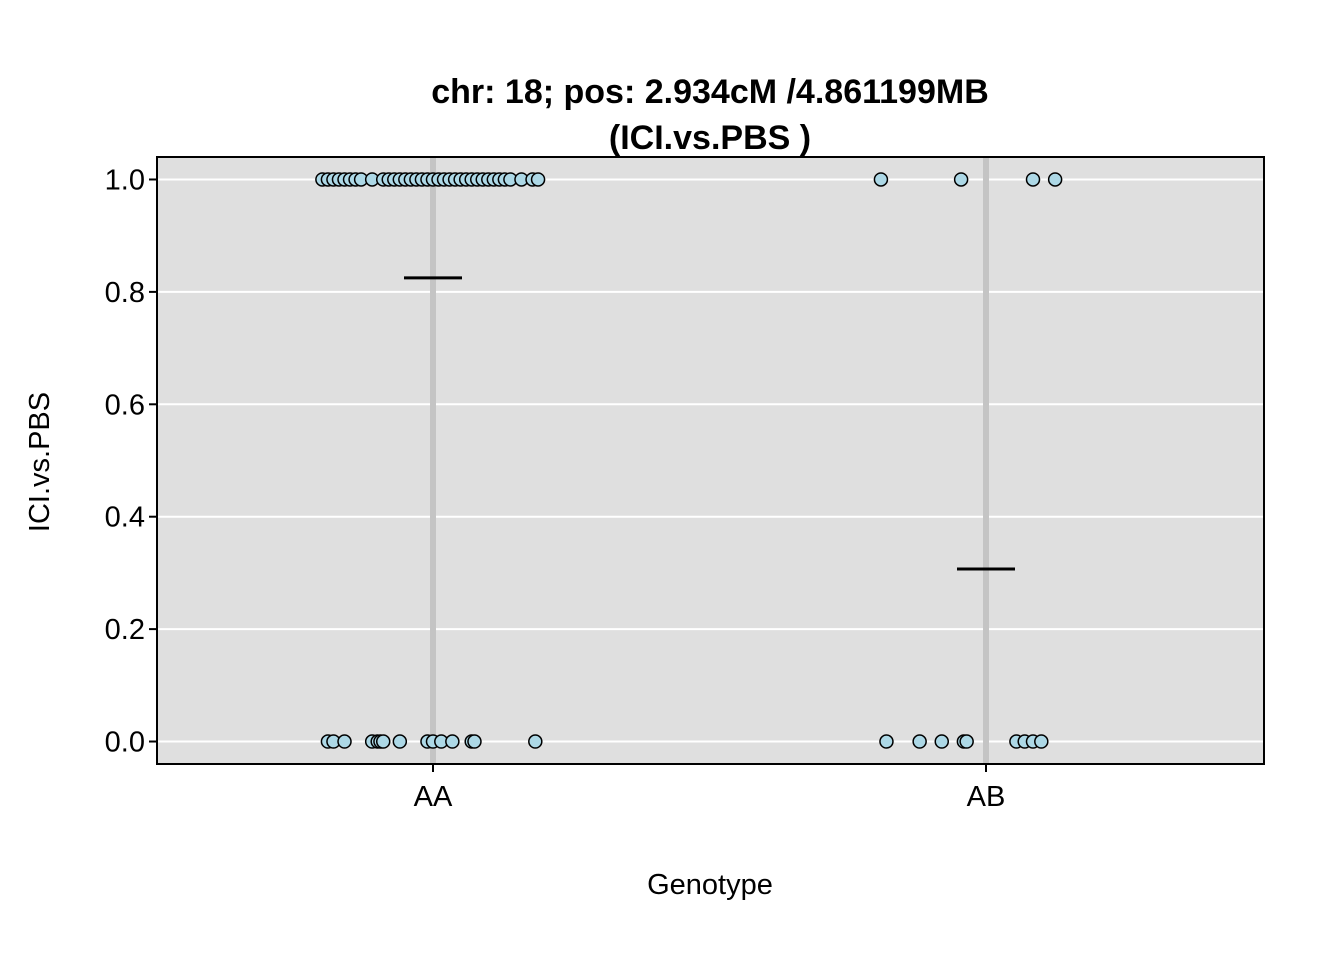  I want to click on y-axis-ticks: 0.0 0.2 0.4 0.6 0.8 1.0, so click(131, 461).